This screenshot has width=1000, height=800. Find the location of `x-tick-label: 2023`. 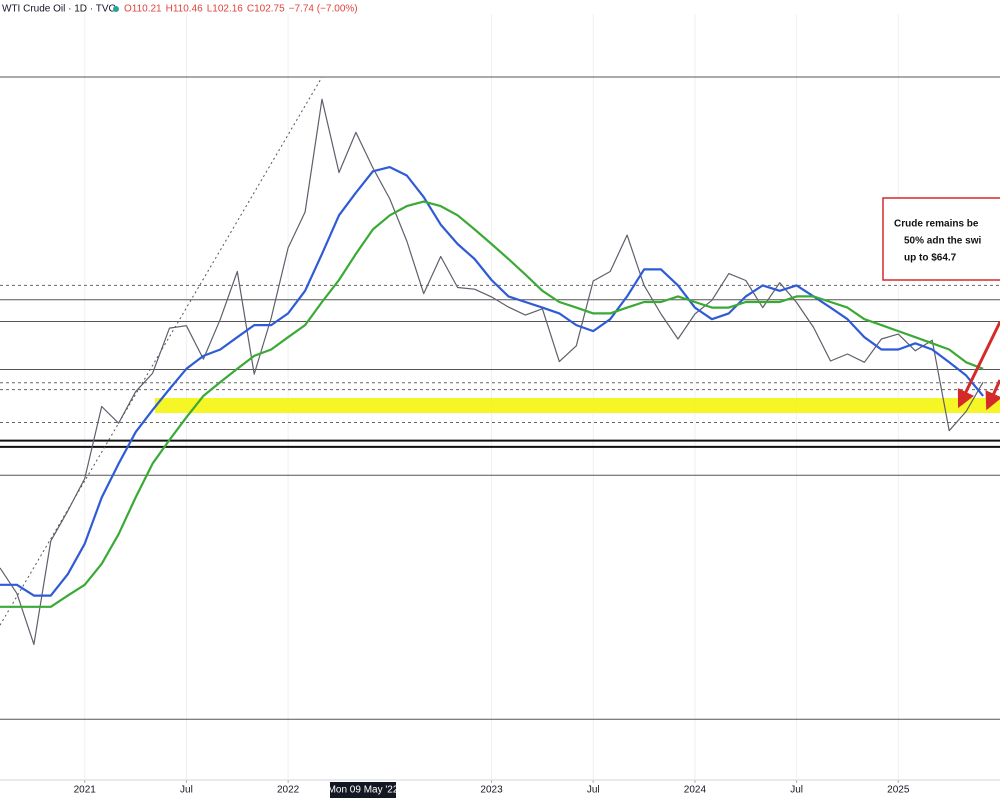

x-tick-label: 2023 is located at coordinates (491, 790).